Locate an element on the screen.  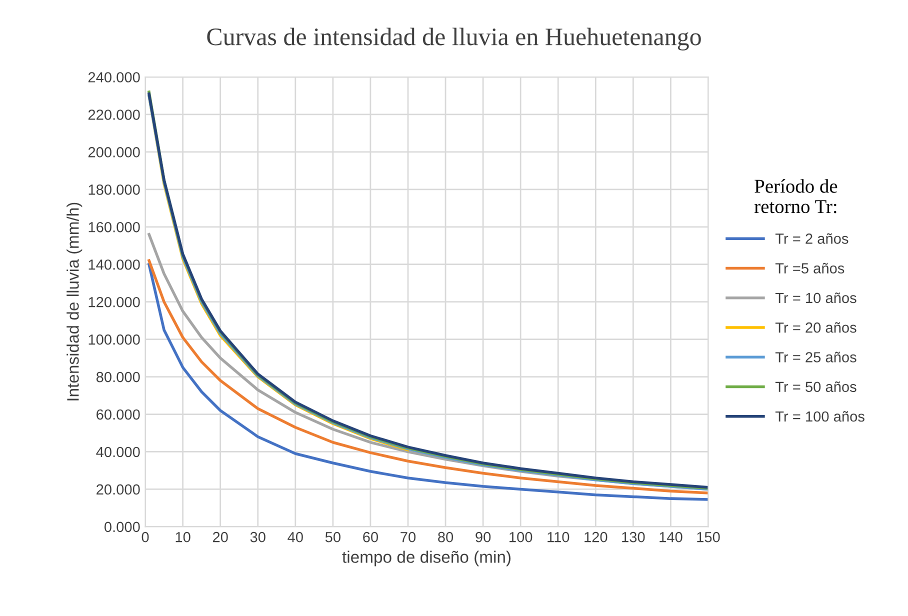
chart-title: Curvas de intensidad de lluvia en Huehuetenango is located at coordinates (454, 39).